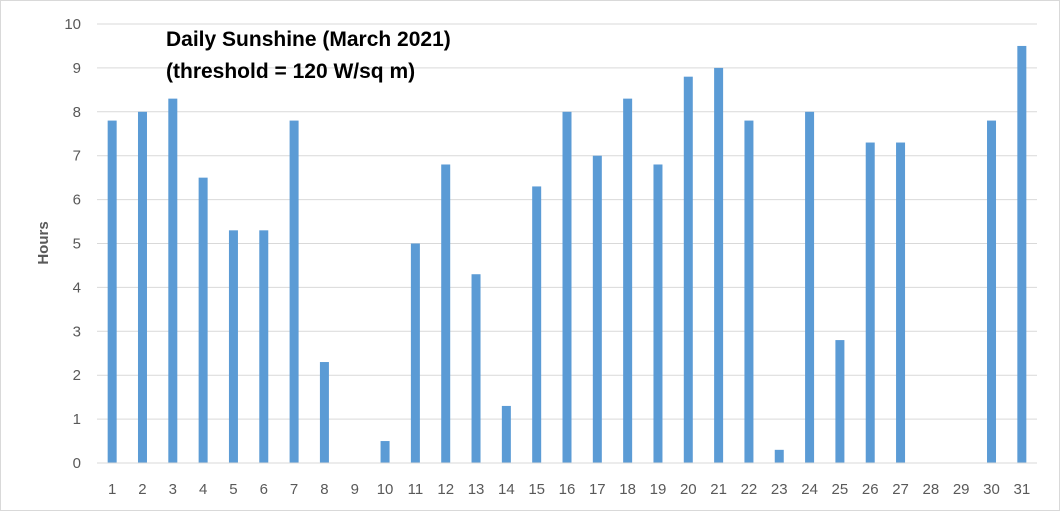 Image resolution: width=1060 pixels, height=512 pixels. Describe the element at coordinates (77, 244) in the screenshot. I see `y-tick-label: 5` at that location.